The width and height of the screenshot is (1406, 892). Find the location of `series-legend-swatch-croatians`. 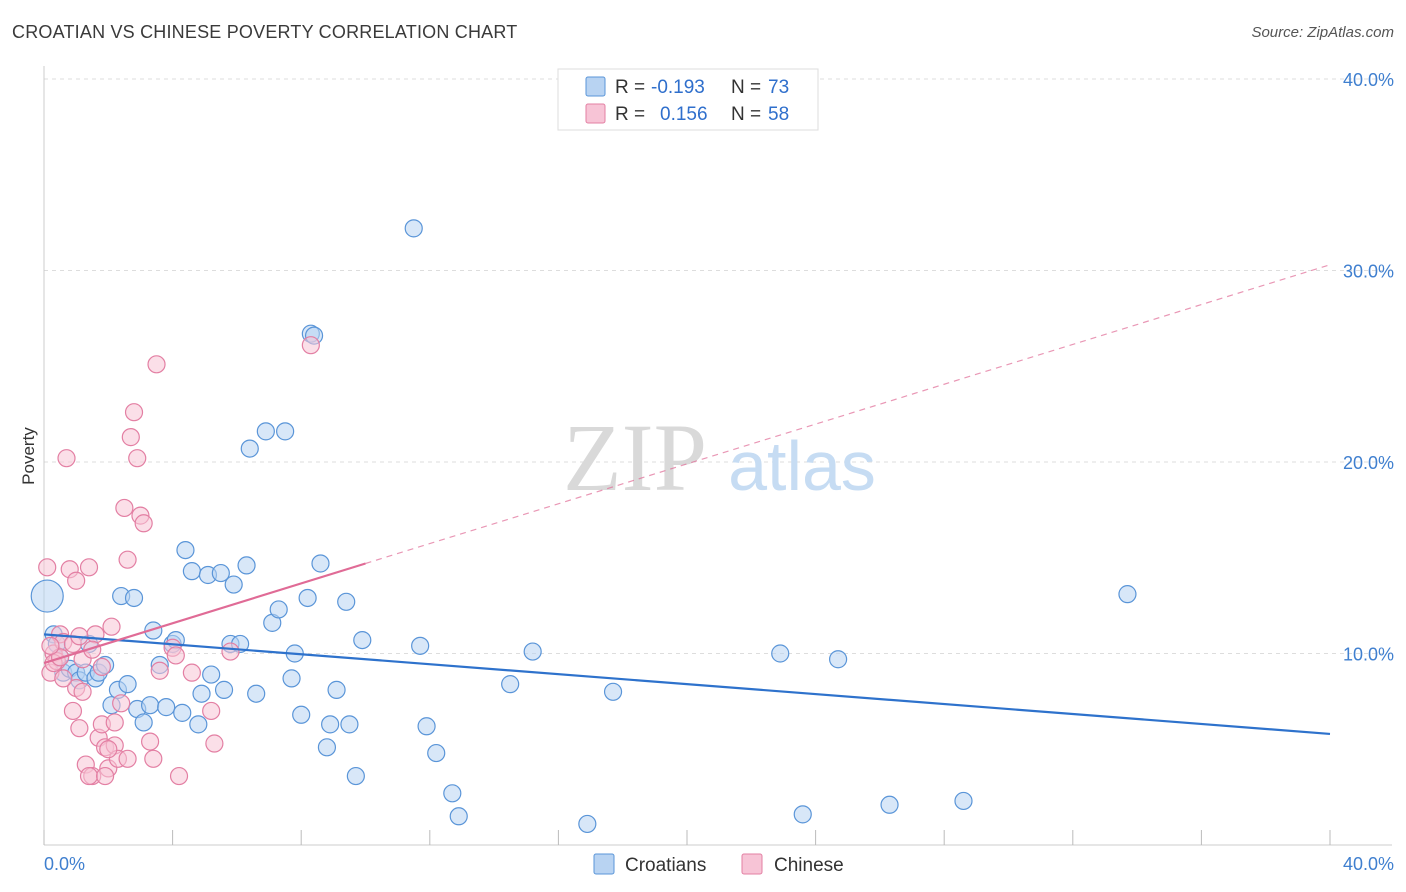

series-legend-swatch-croatians is located at coordinates (604, 864).